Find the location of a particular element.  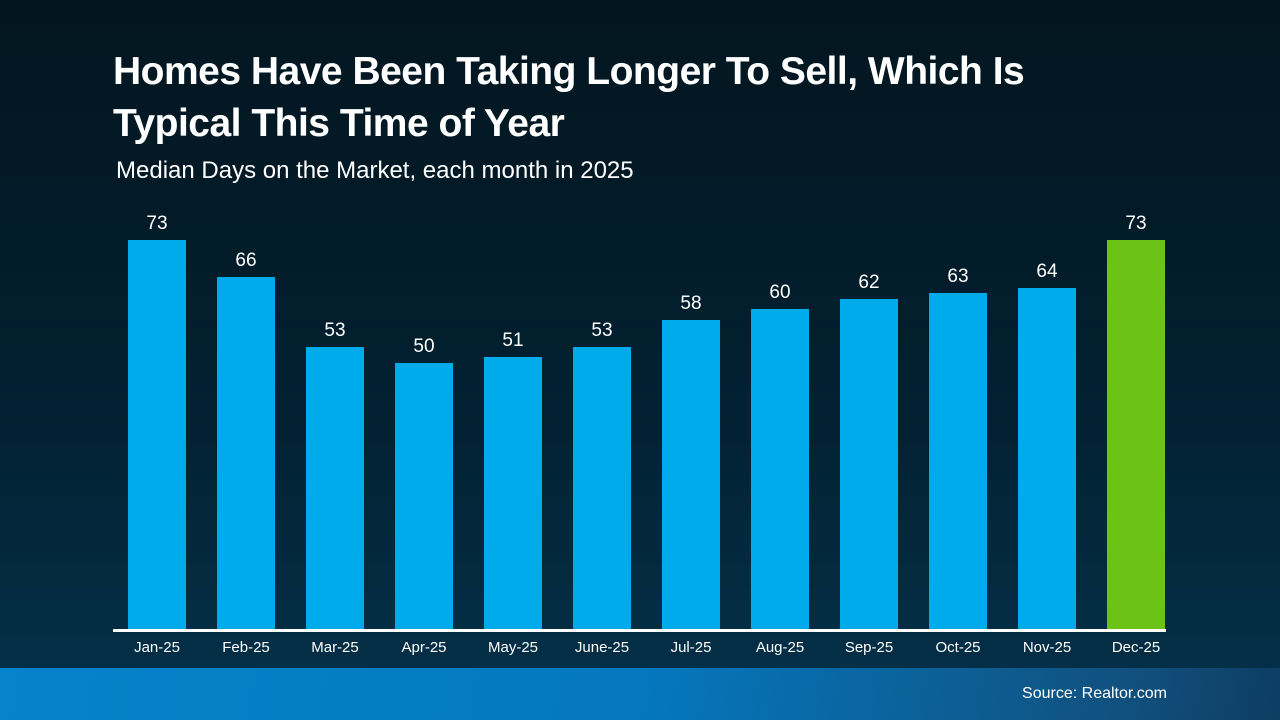

x-tick-label: Jan-25 is located at coordinates (157, 647).